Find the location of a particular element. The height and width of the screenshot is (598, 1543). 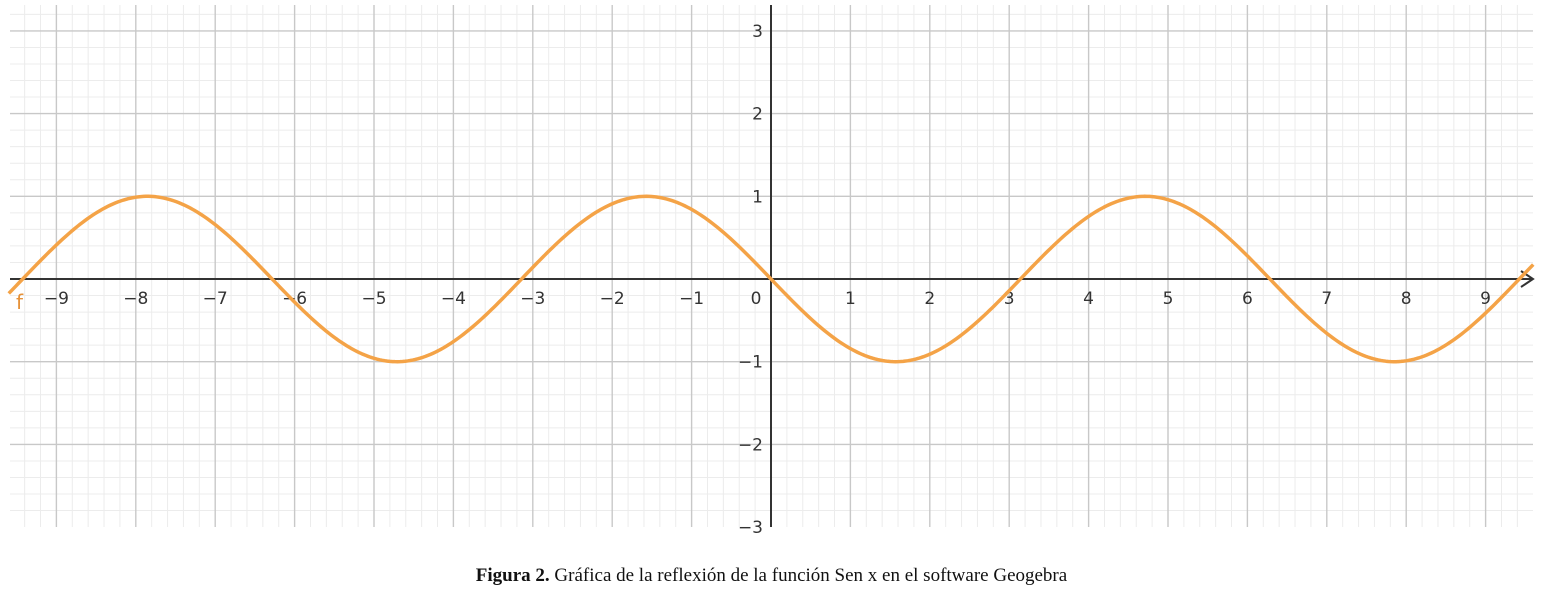

x-tick-label: 3 is located at coordinates (1009, 299).